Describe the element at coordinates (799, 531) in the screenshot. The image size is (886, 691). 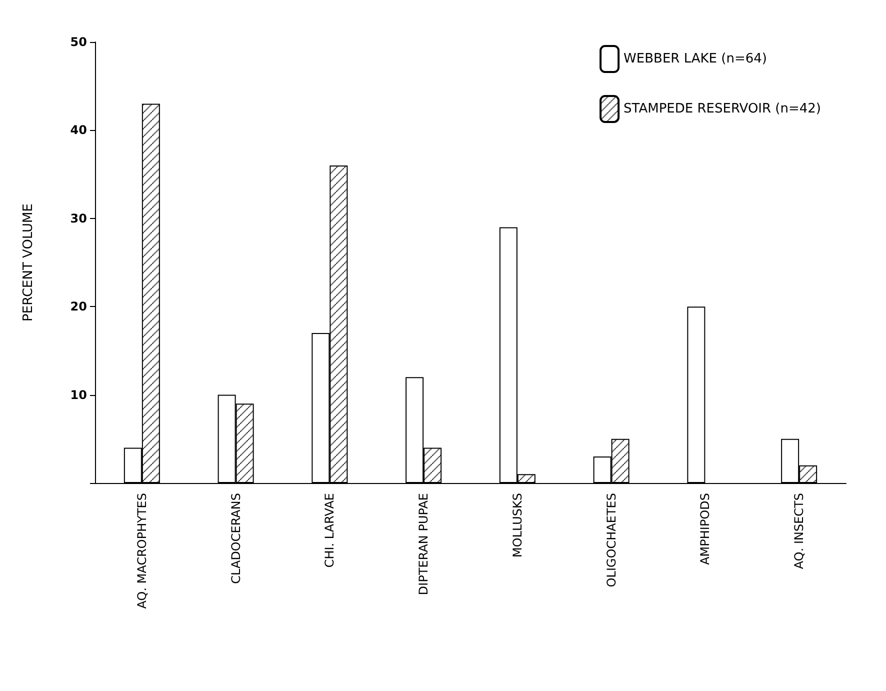
I see `x-tick-label: AQ. INSECTS` at that location.